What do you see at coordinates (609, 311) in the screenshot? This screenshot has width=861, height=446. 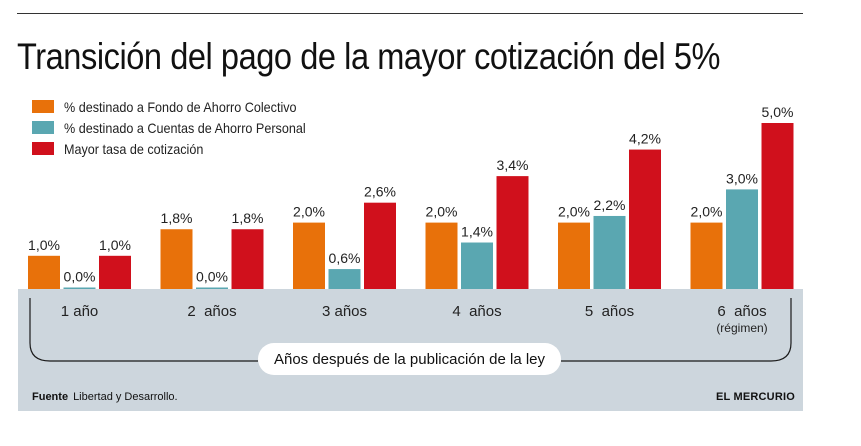 I see `category-label: 5 años` at bounding box center [609, 311].